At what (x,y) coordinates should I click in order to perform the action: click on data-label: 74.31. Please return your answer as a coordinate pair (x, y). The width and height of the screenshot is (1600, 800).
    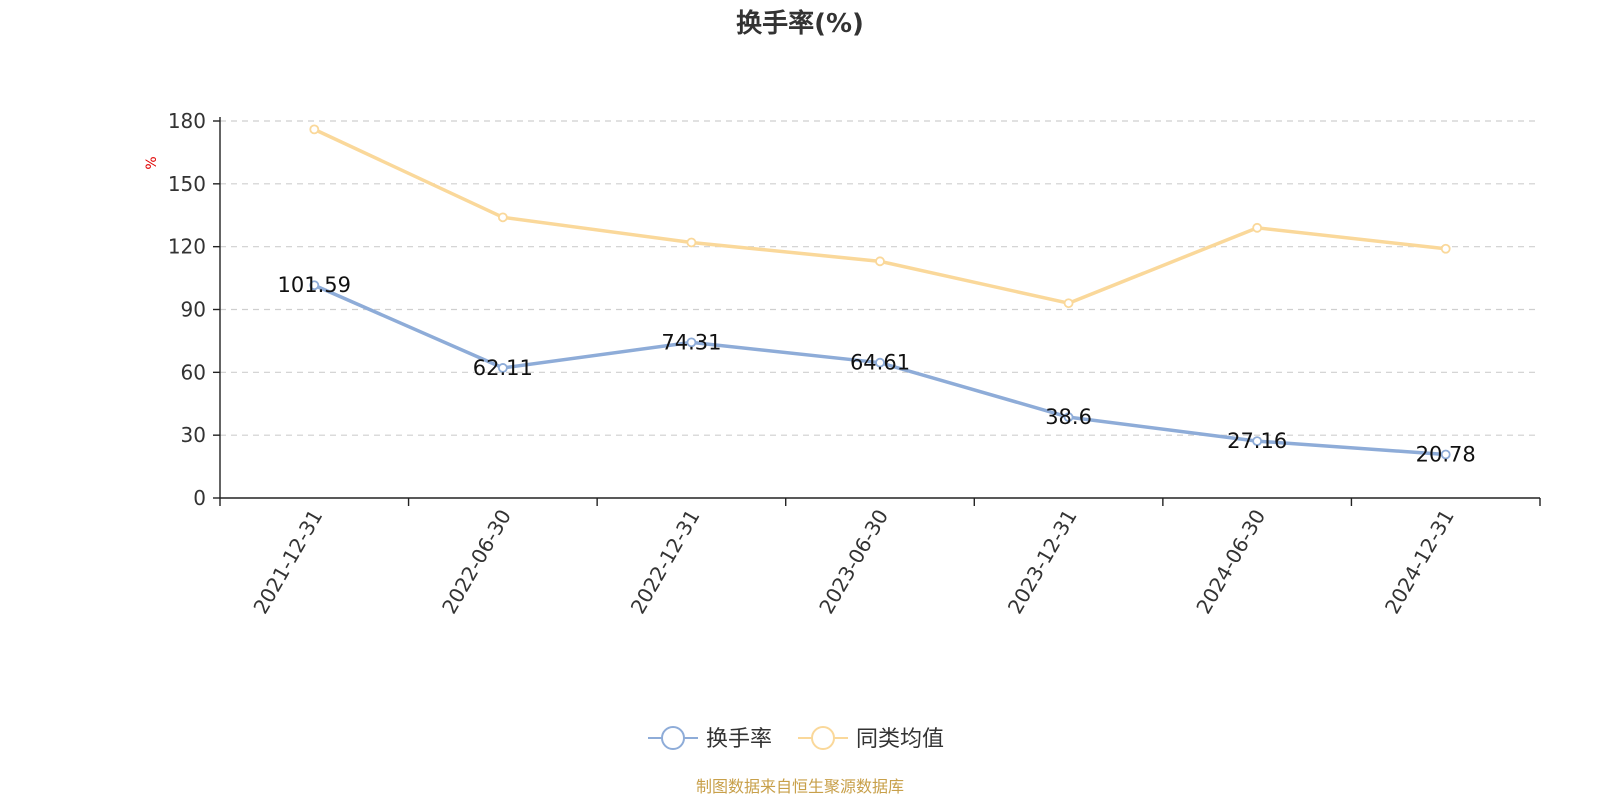
    Looking at the image, I should click on (691, 342).